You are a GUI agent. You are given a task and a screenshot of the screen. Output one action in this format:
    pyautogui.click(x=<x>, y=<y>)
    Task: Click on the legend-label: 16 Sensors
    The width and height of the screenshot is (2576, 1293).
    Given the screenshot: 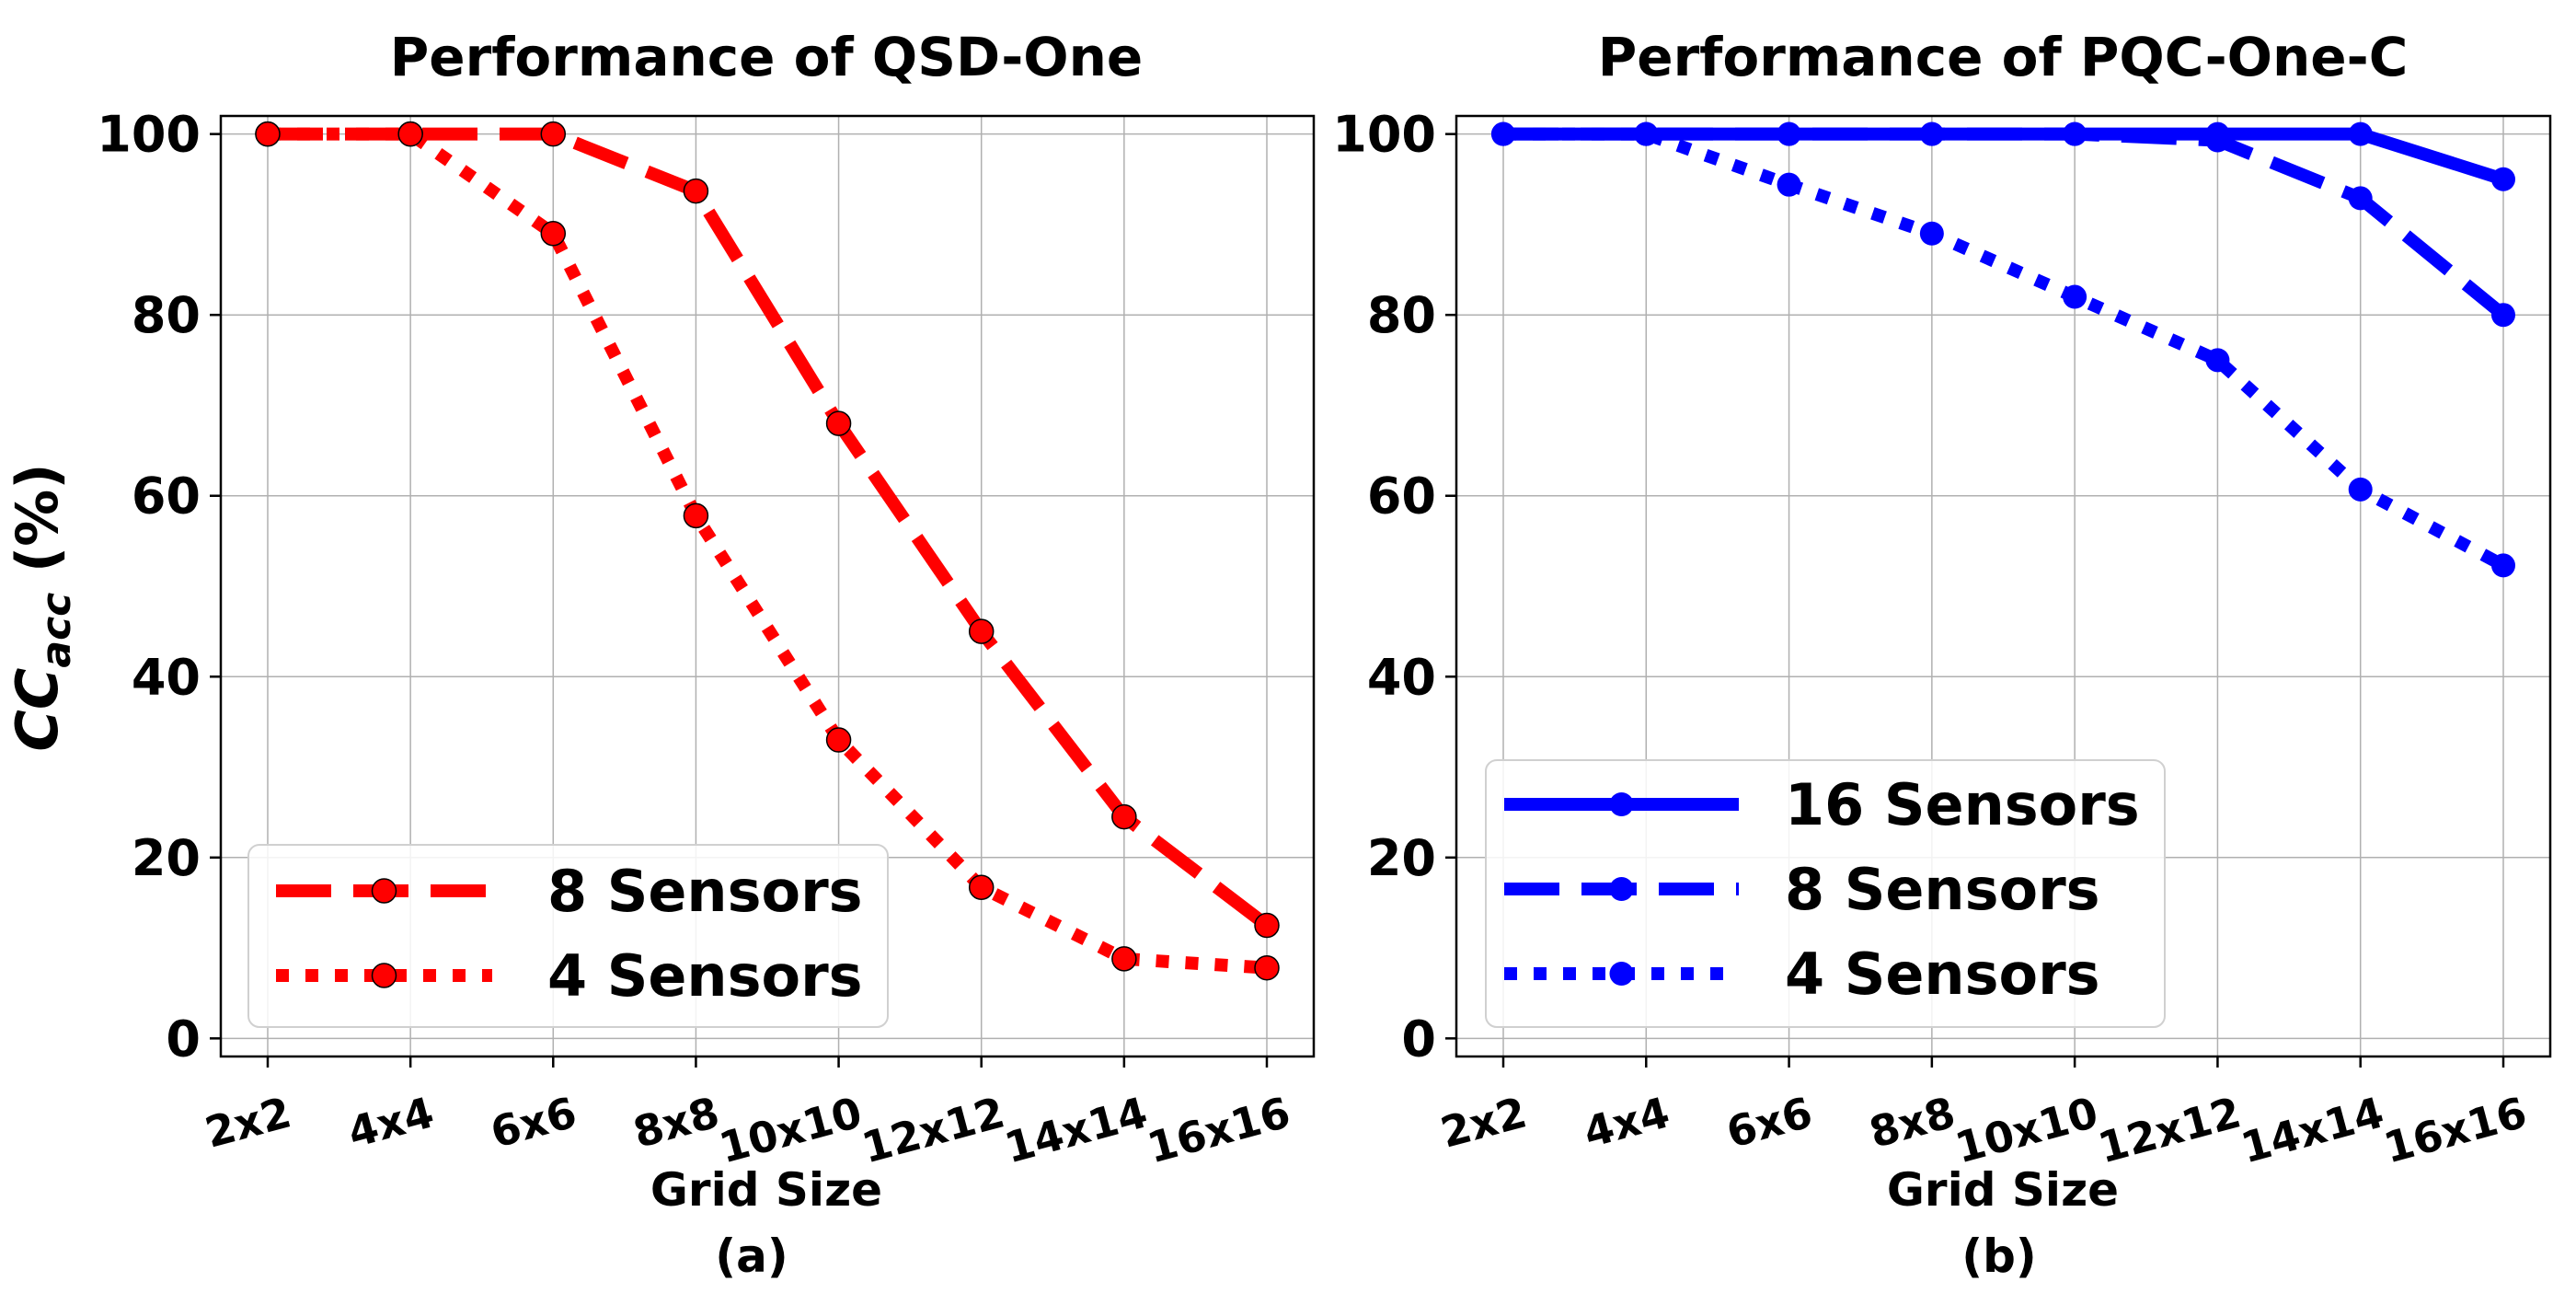 What is the action you would take?
    pyautogui.click(x=1962, y=804)
    